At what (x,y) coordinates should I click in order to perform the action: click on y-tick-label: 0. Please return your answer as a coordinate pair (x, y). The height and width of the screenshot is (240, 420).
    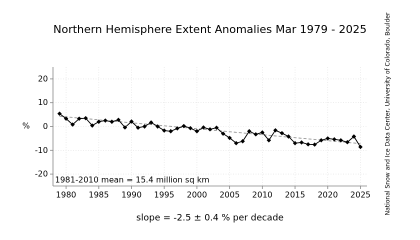
    Looking at the image, I should click on (45, 126).